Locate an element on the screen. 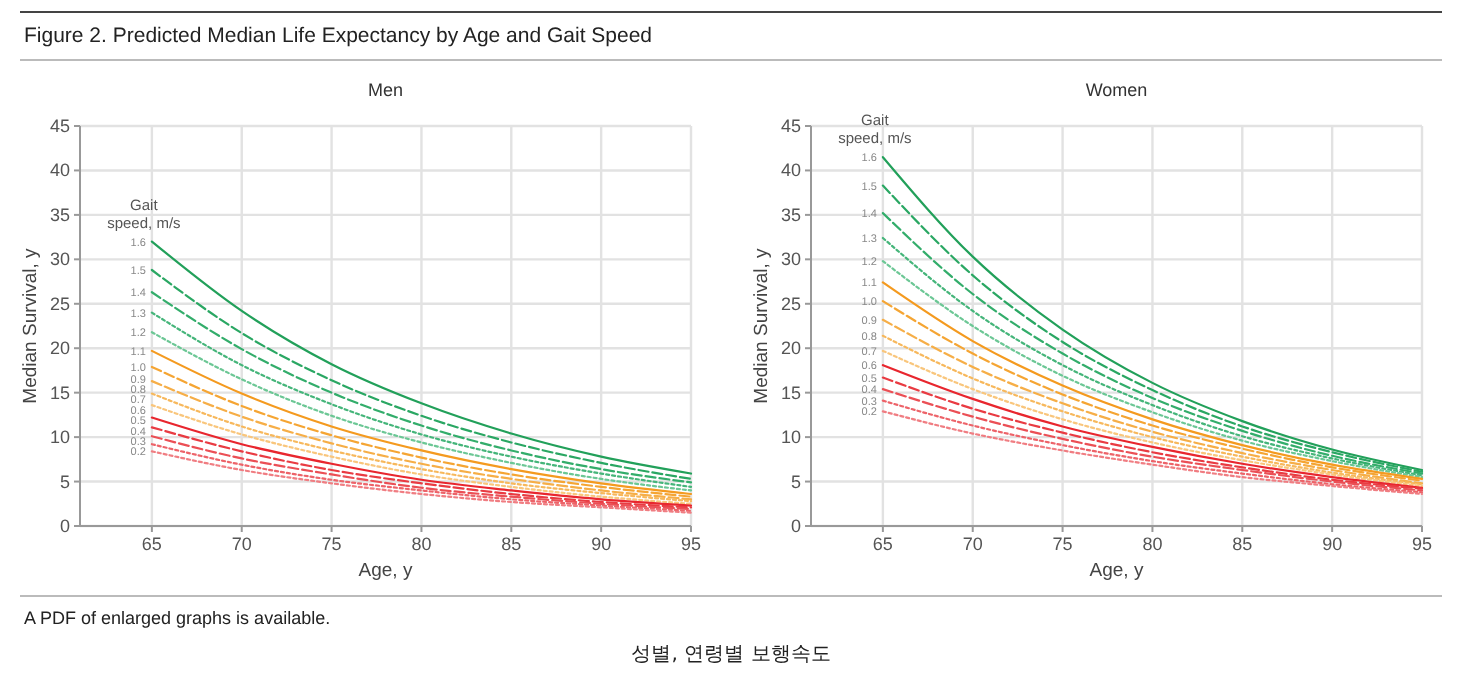 The width and height of the screenshot is (1462, 682). caption: Figure 2. Predicted Median Life Expectancy by Age and Gait Speed is located at coordinates (338, 36).